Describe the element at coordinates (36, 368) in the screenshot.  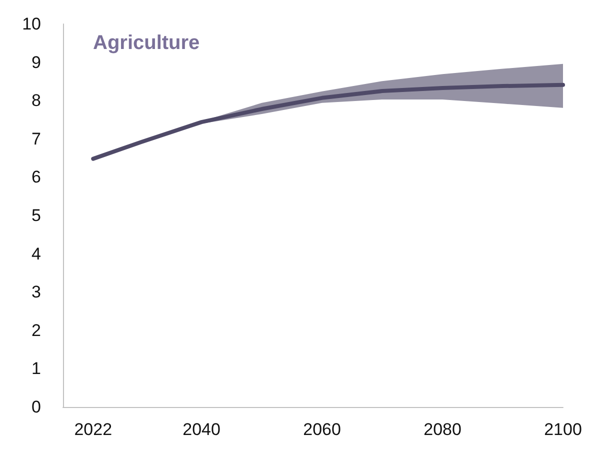
I see `y-tick-label: 1` at that location.